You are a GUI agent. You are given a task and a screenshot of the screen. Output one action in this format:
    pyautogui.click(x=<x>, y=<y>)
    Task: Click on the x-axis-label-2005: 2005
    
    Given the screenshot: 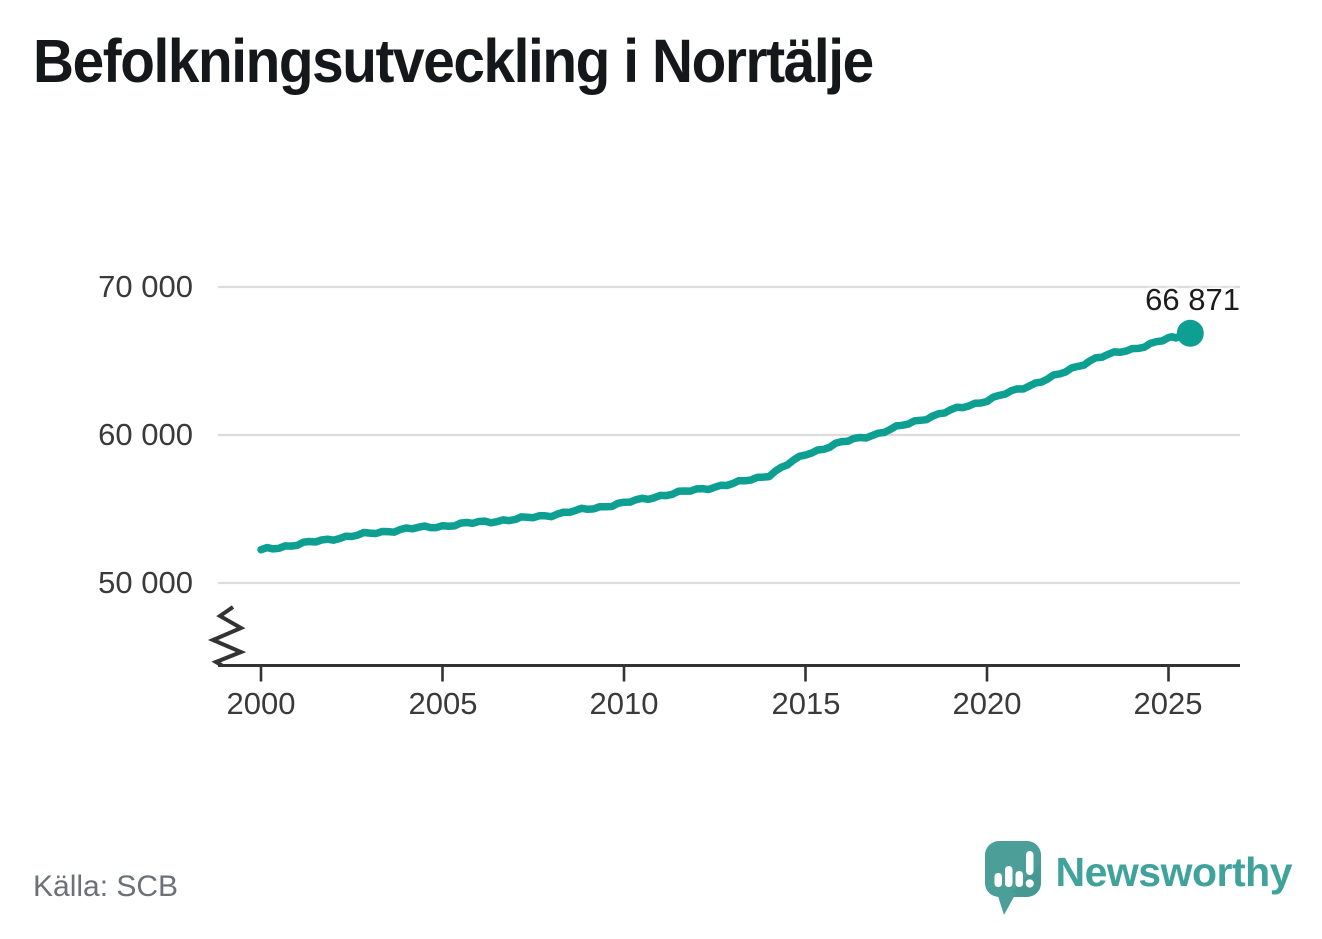 What is the action you would take?
    pyautogui.click(x=443, y=703)
    